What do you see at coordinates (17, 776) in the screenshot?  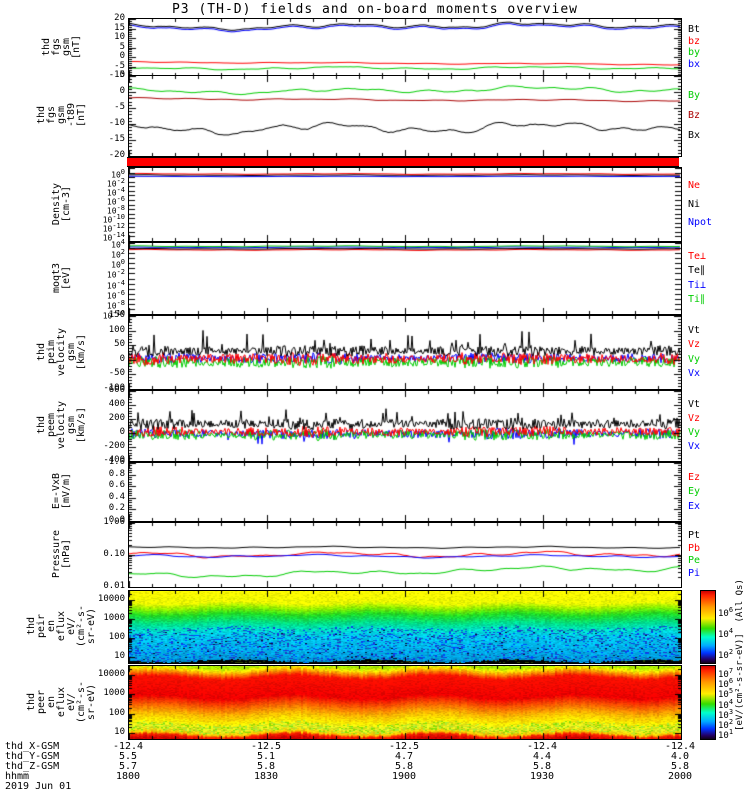 I see `bottom-row-label-hhmm: hhmm` at bounding box center [17, 776].